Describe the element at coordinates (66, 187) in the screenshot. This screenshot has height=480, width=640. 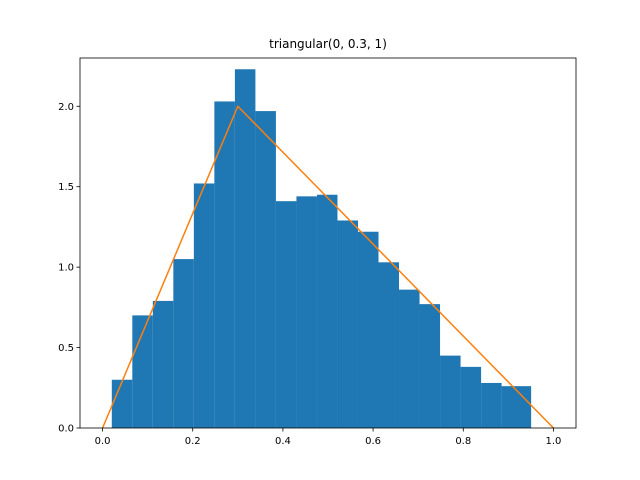
I see `y-tick-label: 1.5` at that location.